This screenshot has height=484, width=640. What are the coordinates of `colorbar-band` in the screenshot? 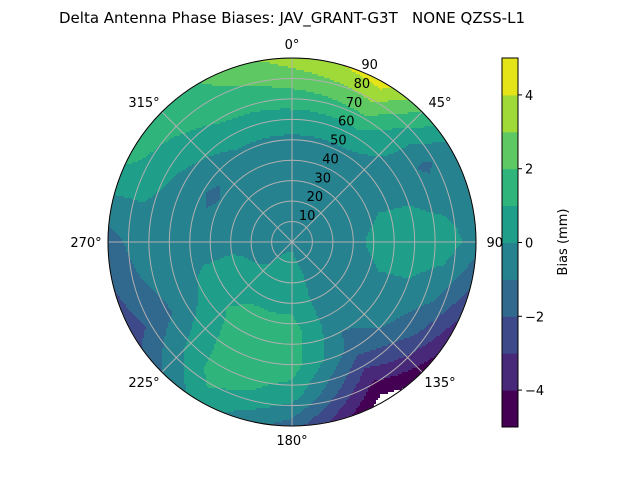 It's located at (510, 113).